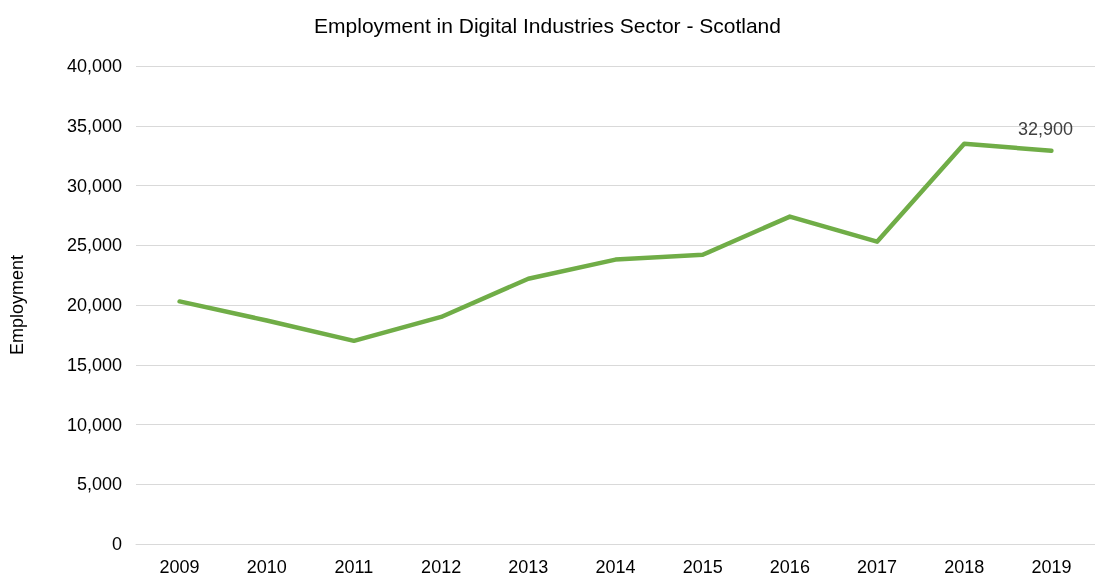 The image size is (1095, 583). I want to click on y-tick-label: 10,000, so click(94, 424).